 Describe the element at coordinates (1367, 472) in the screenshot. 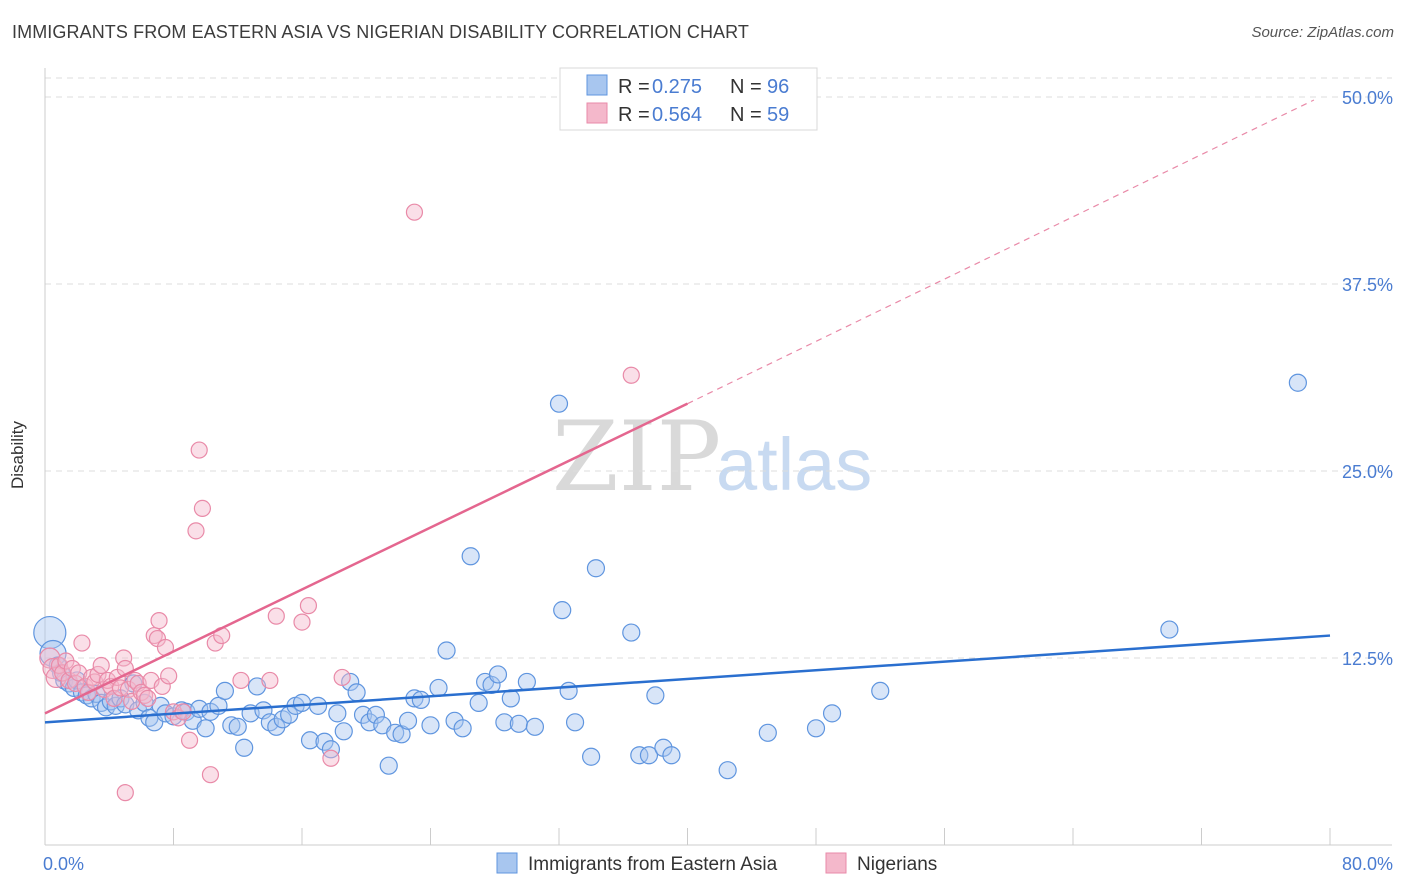

I see `y-tick-label: 25.0%` at that location.